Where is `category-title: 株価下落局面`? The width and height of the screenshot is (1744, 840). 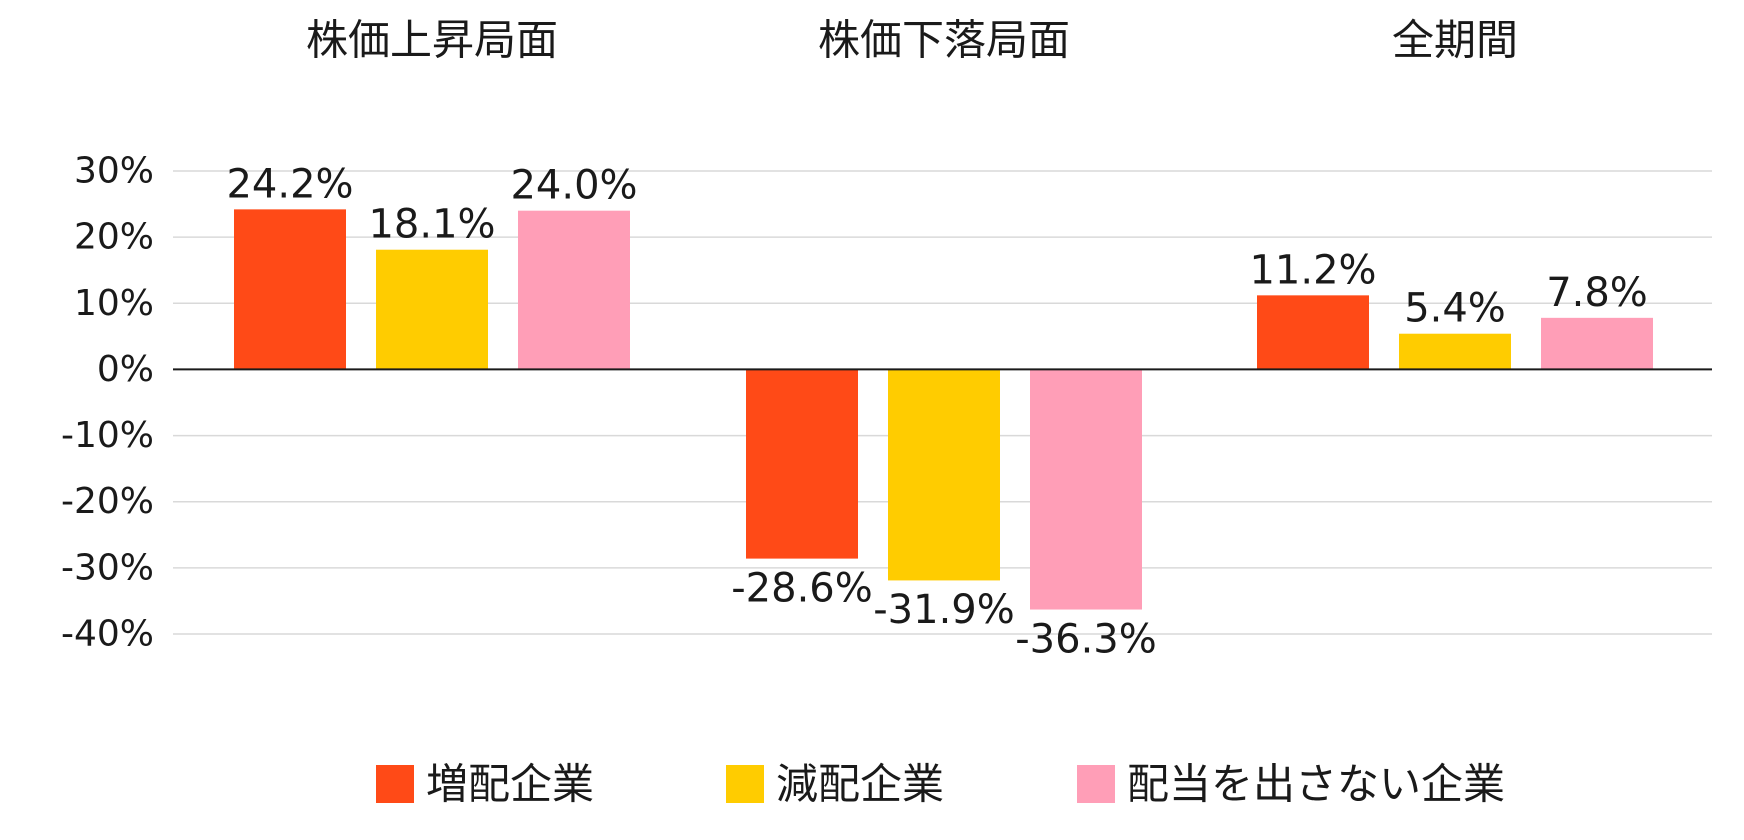
category-title: 株価下落局面 is located at coordinates (944, 40).